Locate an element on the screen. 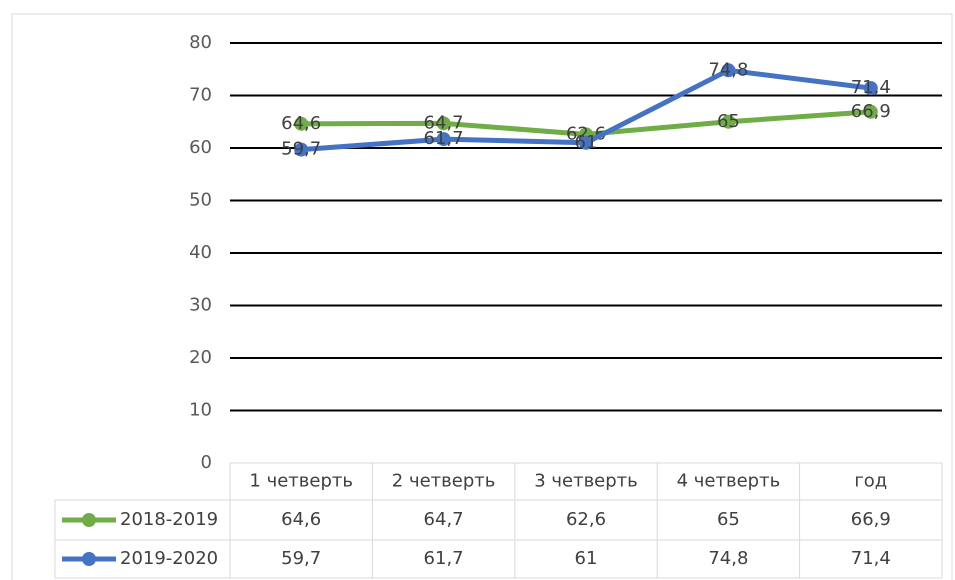  data-label: 74,8 is located at coordinates (728, 69).